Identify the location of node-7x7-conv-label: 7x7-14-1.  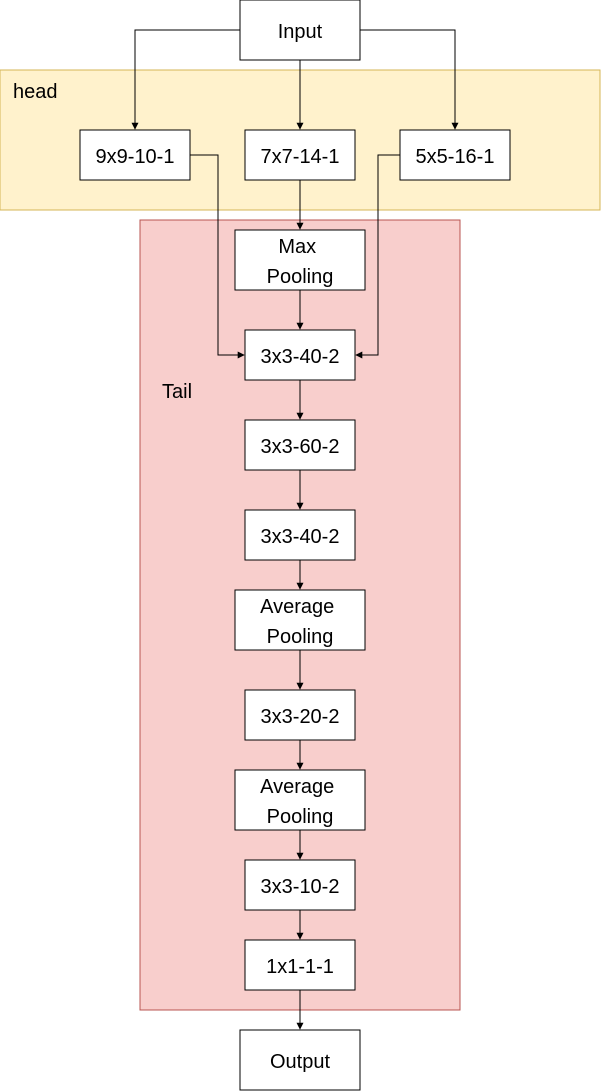
(300, 157).